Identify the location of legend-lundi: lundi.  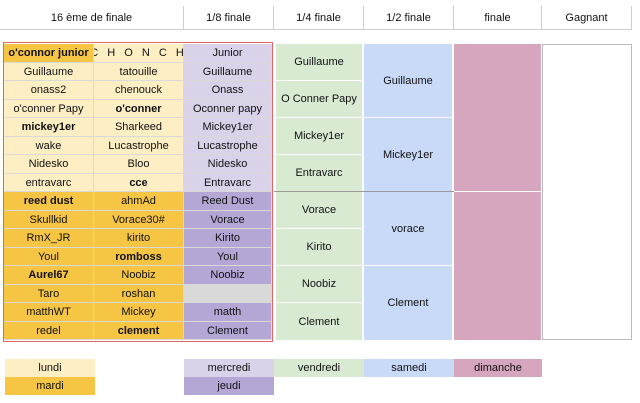
(50, 368).